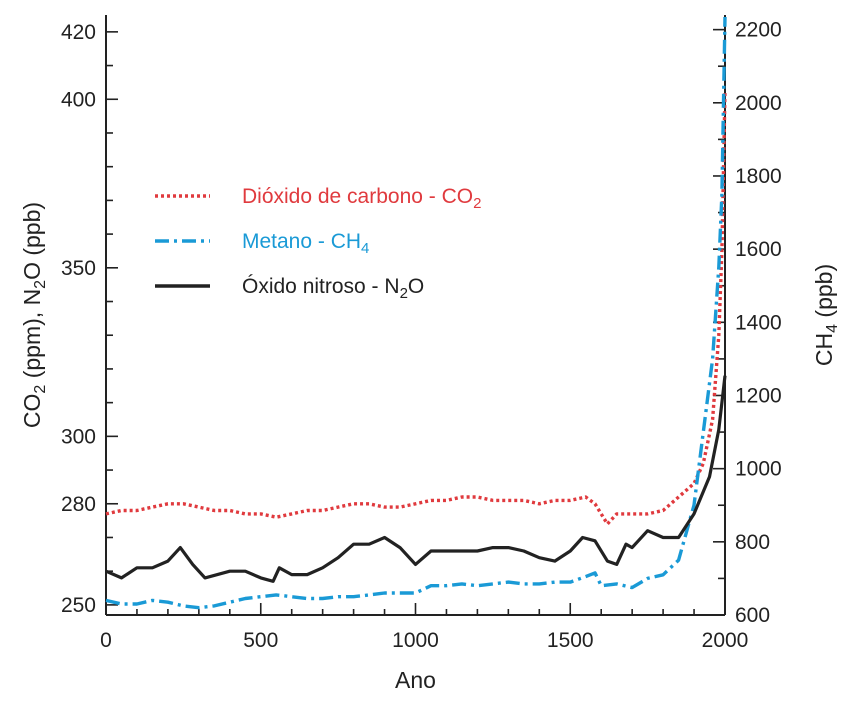 This screenshot has height=705, width=852. What do you see at coordinates (758, 103) in the screenshot?
I see `right-tick-label: 2000` at bounding box center [758, 103].